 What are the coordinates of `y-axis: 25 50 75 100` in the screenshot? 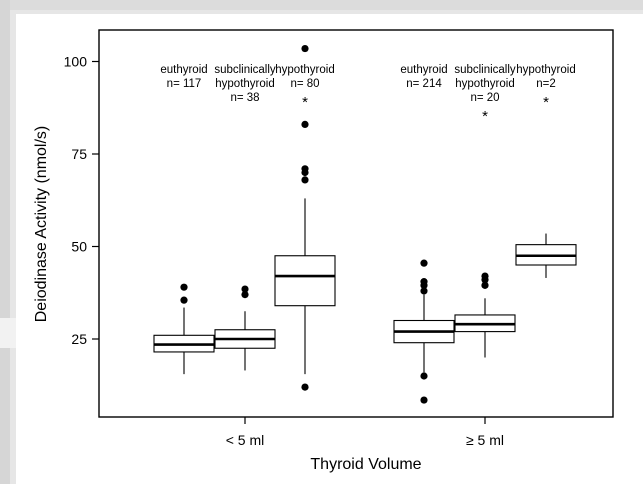 It's located at (81, 200).